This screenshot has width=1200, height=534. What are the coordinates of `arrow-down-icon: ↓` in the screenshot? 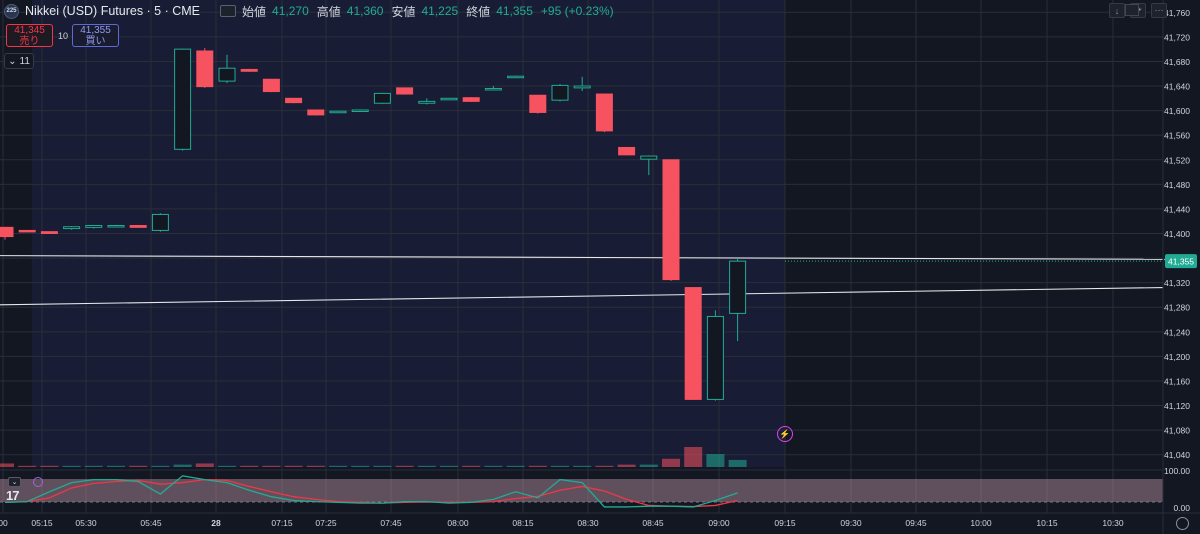 It's located at (1117, 10).